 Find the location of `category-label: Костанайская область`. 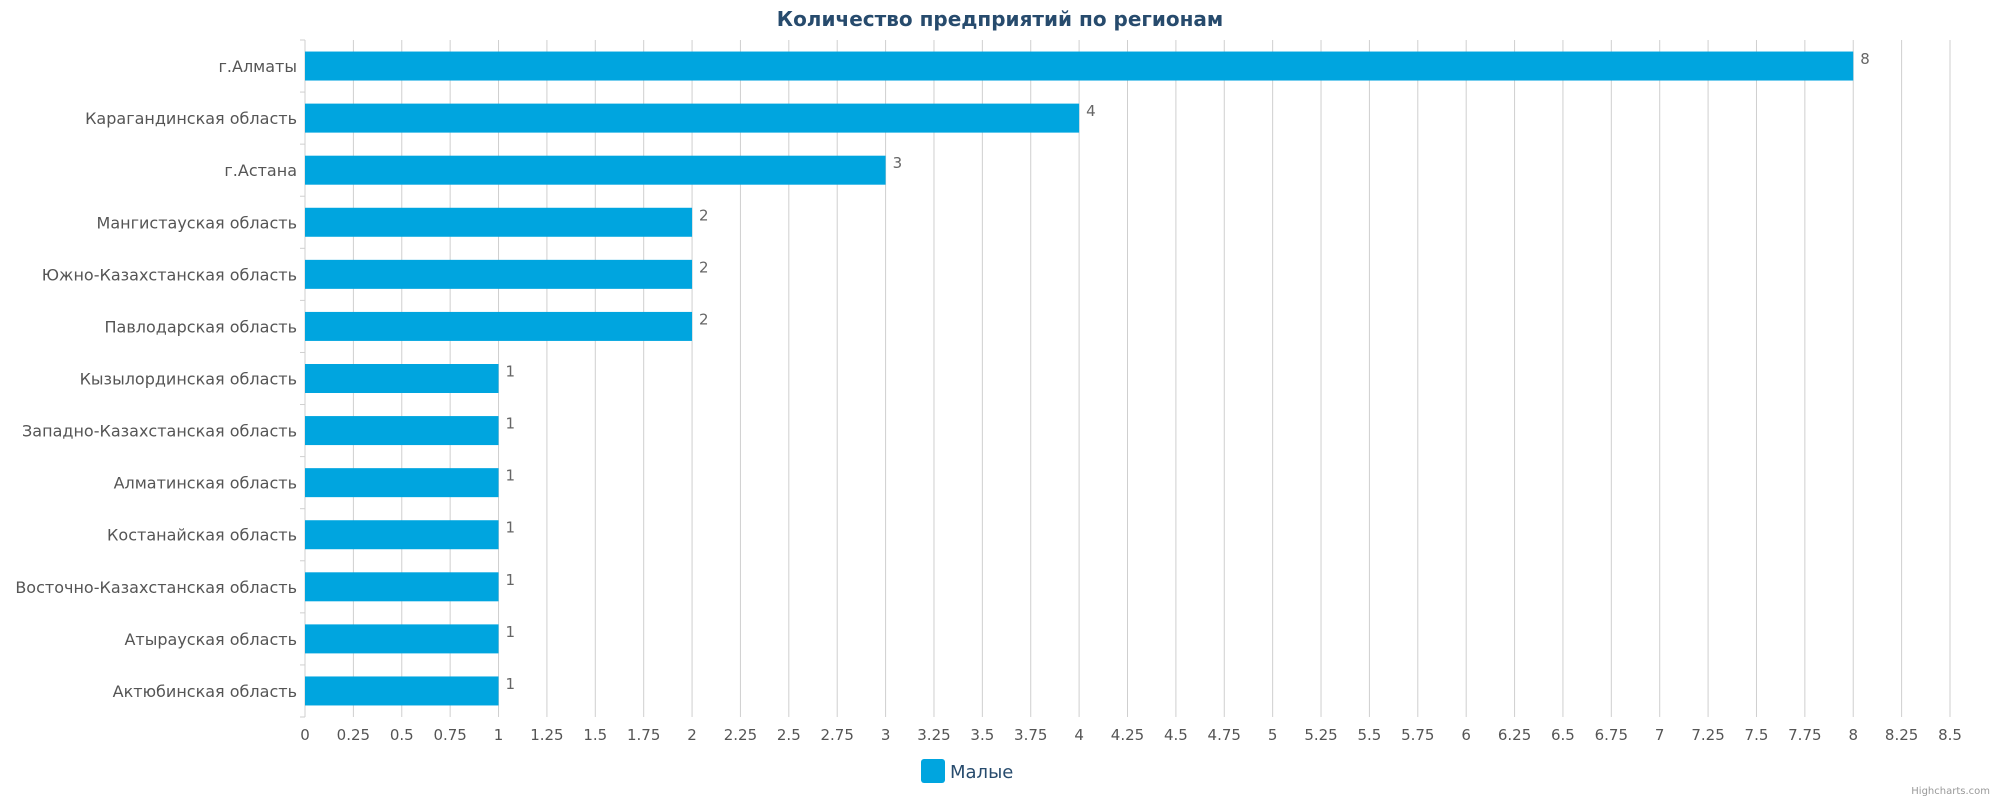

category-label: Костанайская область is located at coordinates (202, 535).